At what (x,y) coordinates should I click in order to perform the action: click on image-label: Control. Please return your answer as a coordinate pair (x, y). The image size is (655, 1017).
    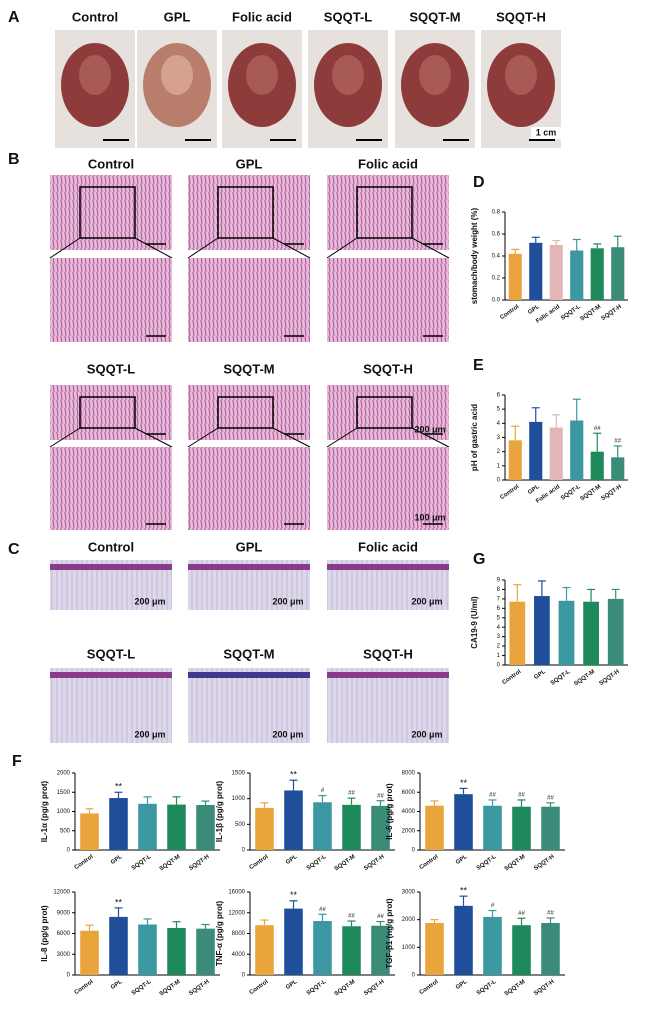
    Looking at the image, I should click on (111, 546).